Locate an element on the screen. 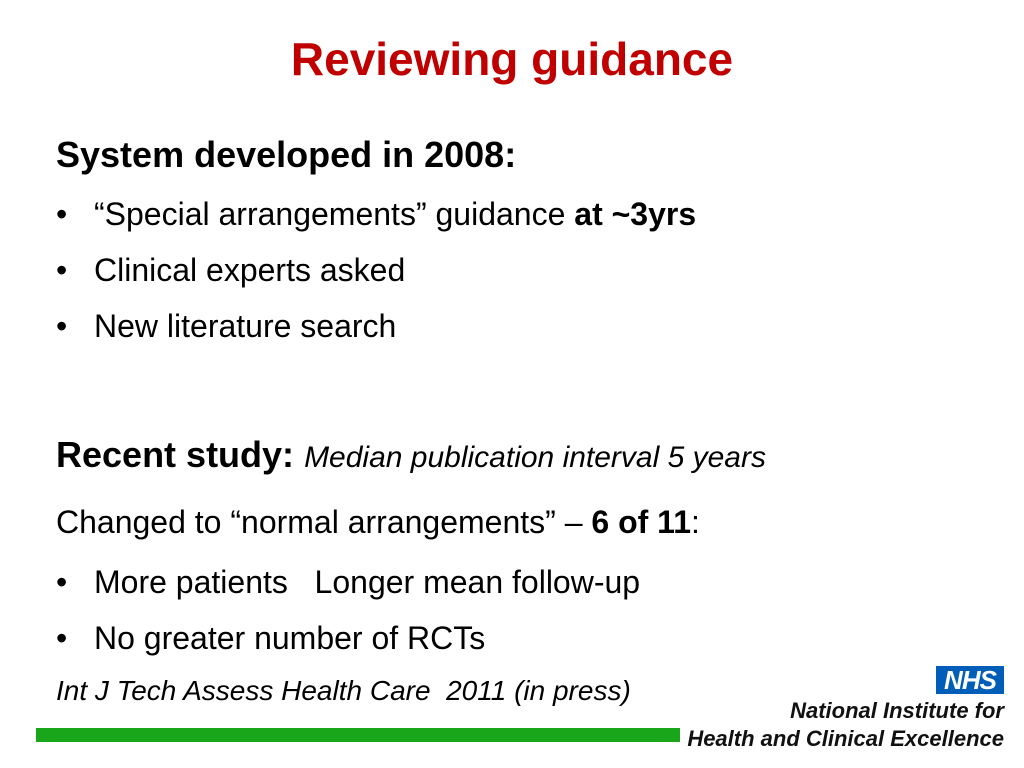 Image resolution: width=1024 pixels, height=768 pixels. bullet-text-bold: at ~3yrs is located at coordinates (635, 214).